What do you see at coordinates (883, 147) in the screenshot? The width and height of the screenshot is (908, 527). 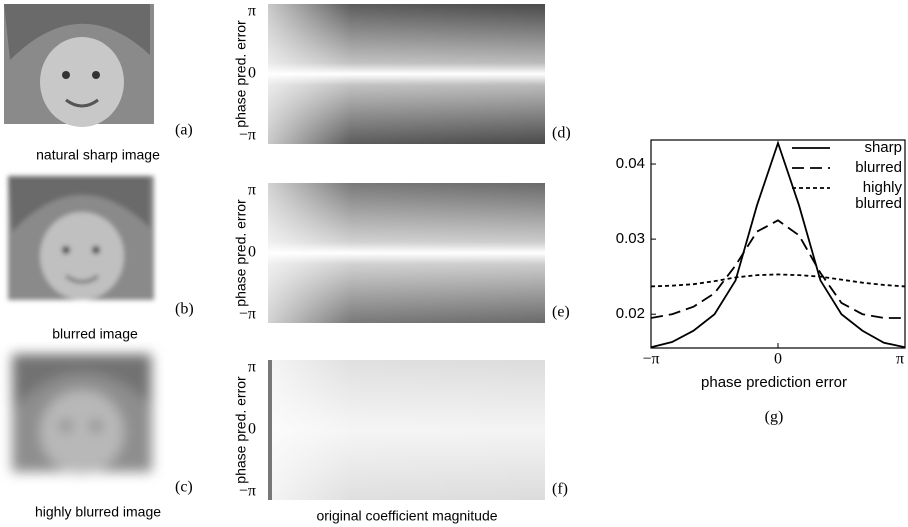 I see `legend-label: sharp` at bounding box center [883, 147].